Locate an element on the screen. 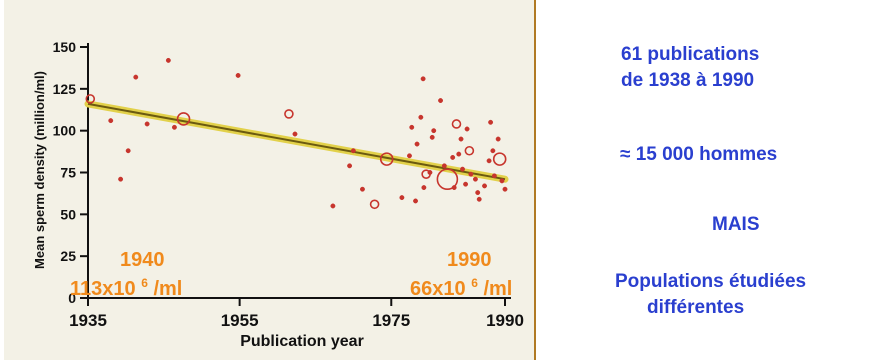 The image size is (876, 360). y-tick-label: 100 is located at coordinates (65, 131).